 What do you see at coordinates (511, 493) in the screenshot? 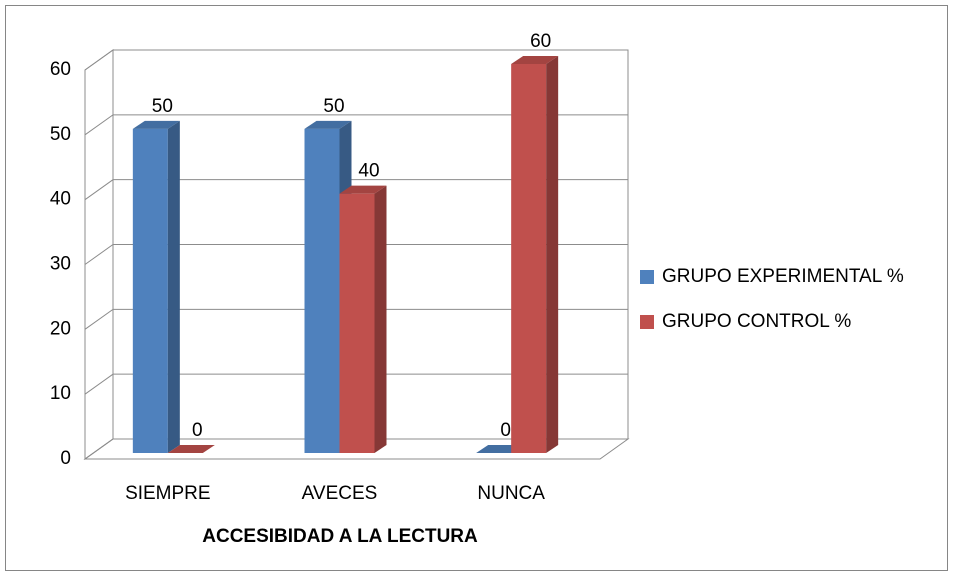
I see `x-tick-label: NUNCA` at bounding box center [511, 493].